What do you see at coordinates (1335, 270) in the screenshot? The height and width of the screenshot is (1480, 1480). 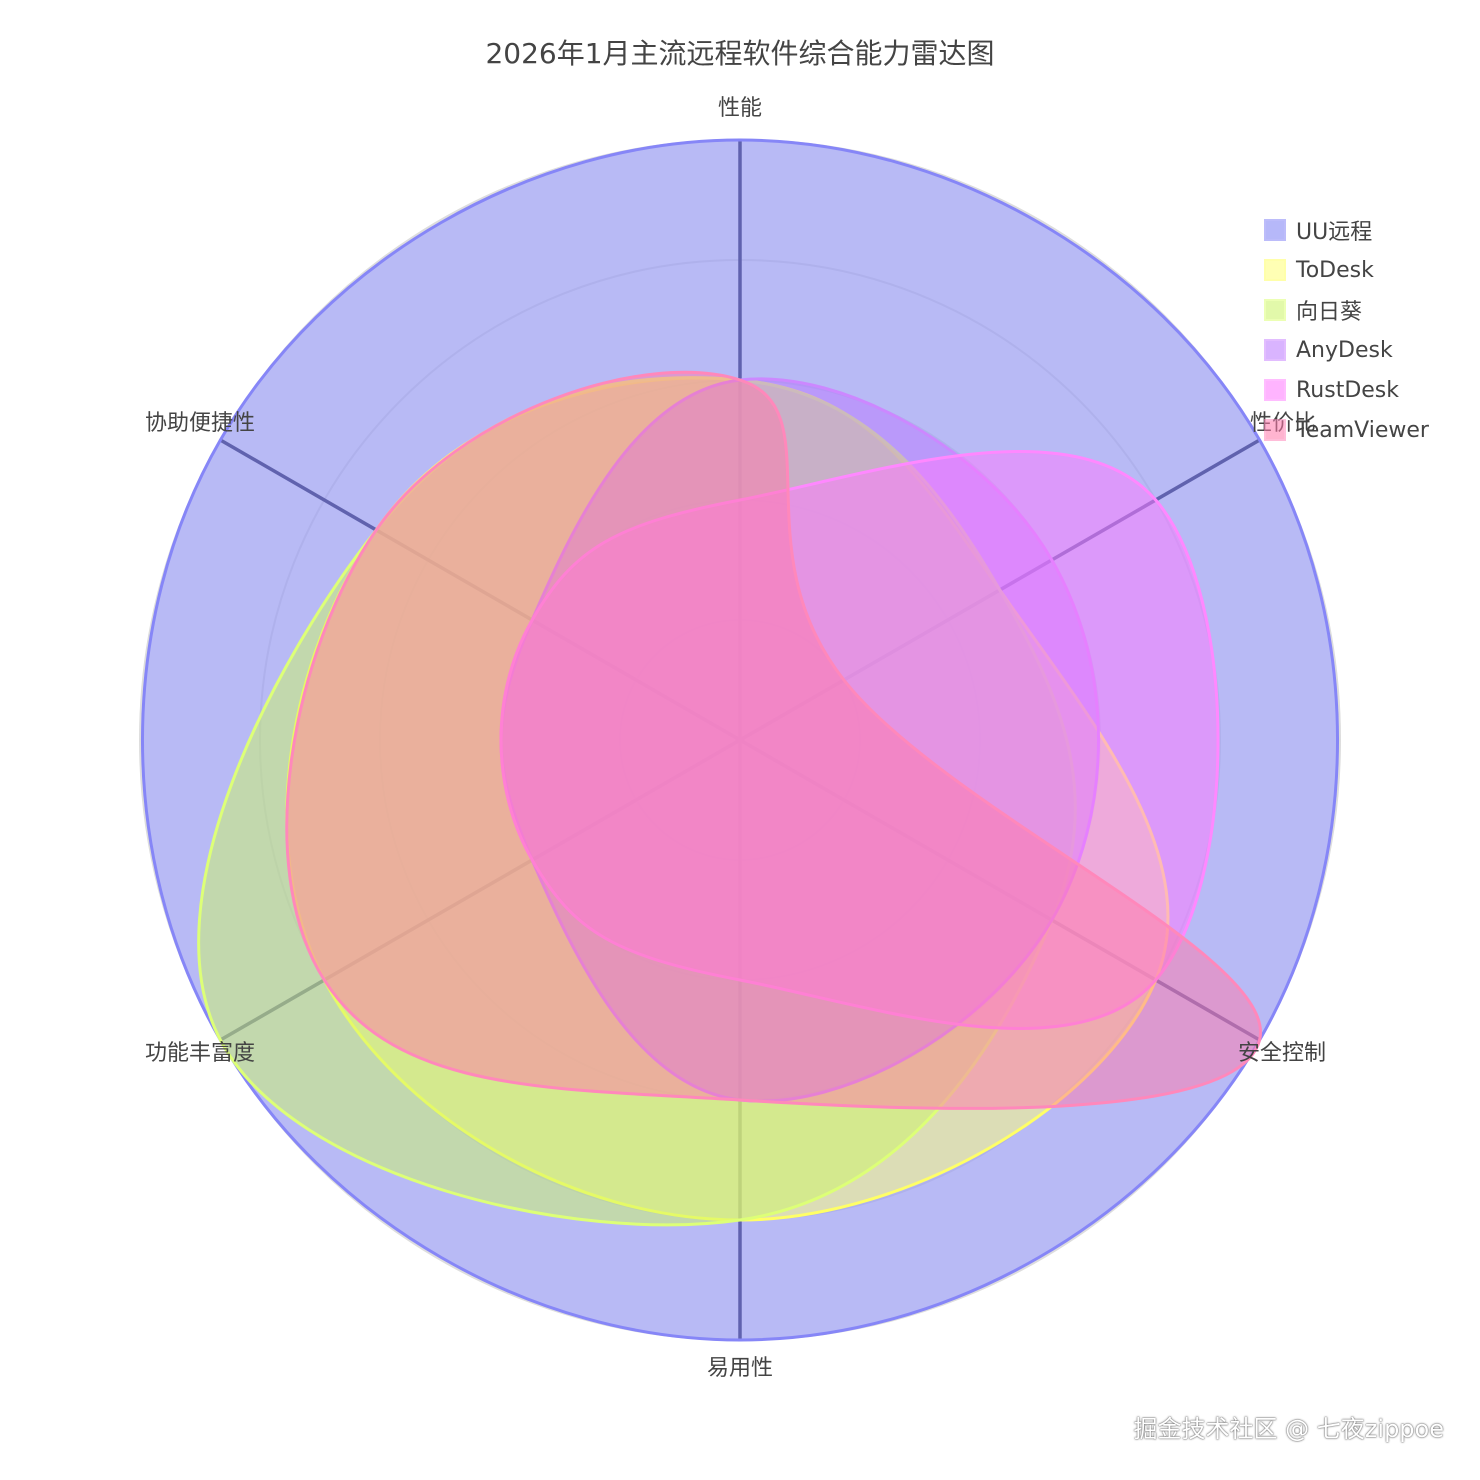 I see `legend-label: ToDesk` at bounding box center [1335, 270].